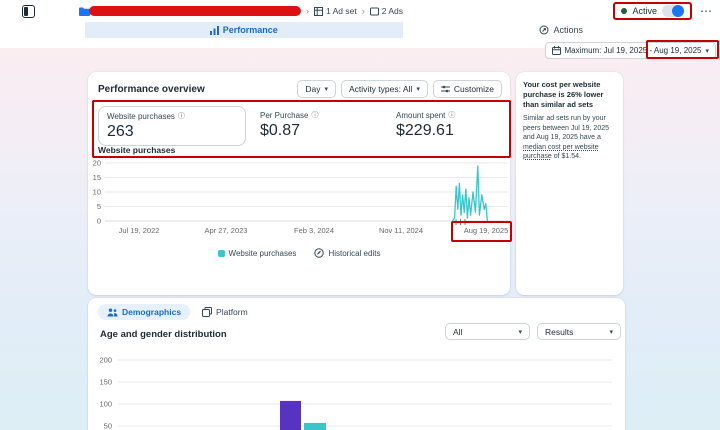  What do you see at coordinates (105, 404) in the screenshot?
I see `svg-text: 100` at bounding box center [105, 404].